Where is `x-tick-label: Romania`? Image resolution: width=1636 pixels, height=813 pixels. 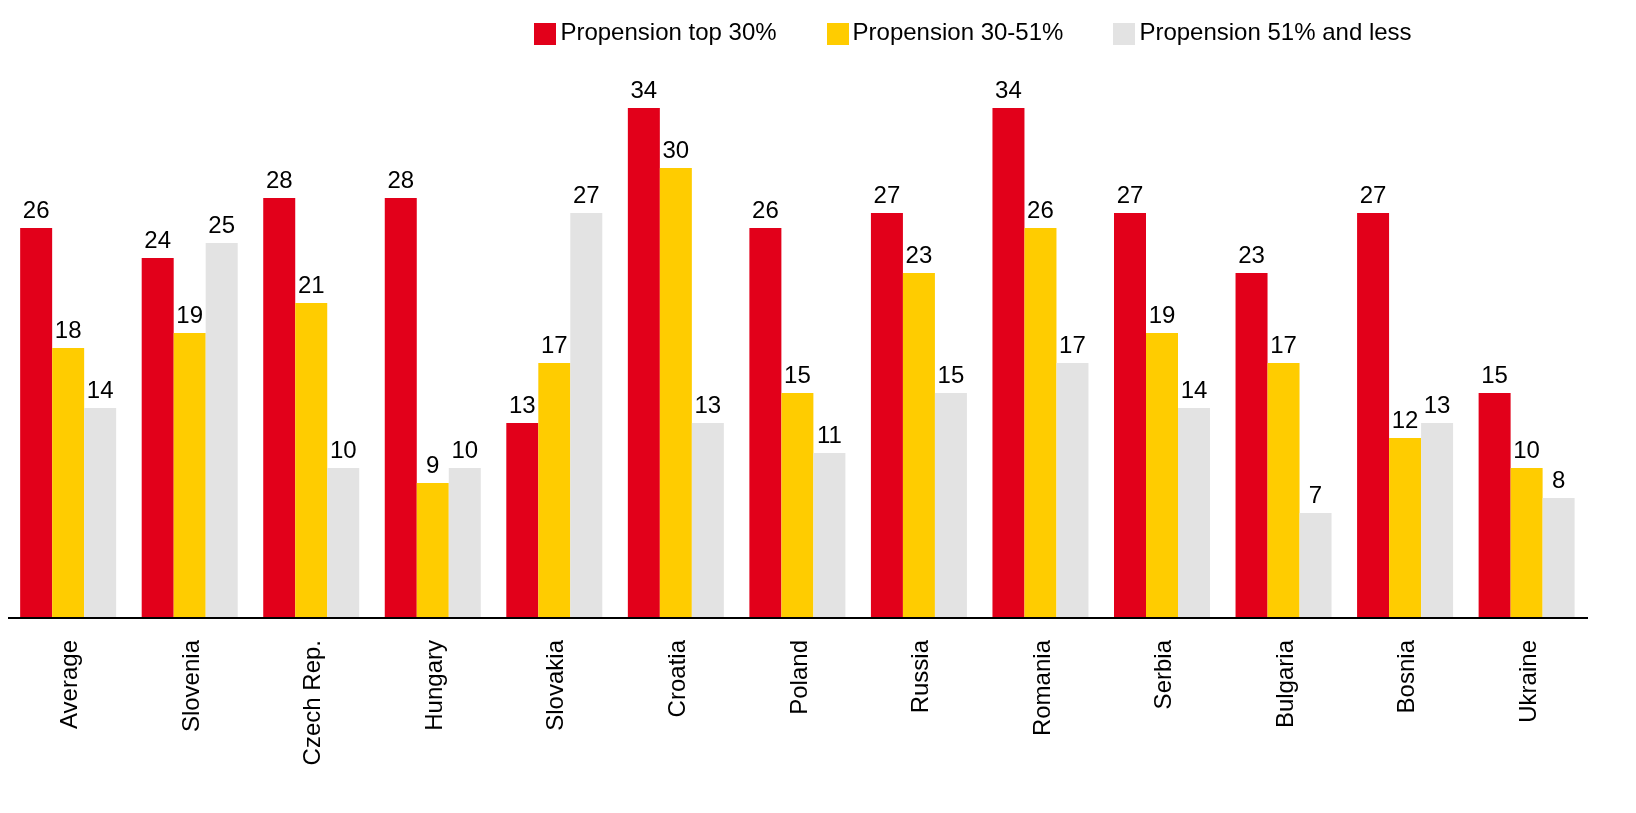
x-tick-label: Romania is located at coordinates (1041, 688).